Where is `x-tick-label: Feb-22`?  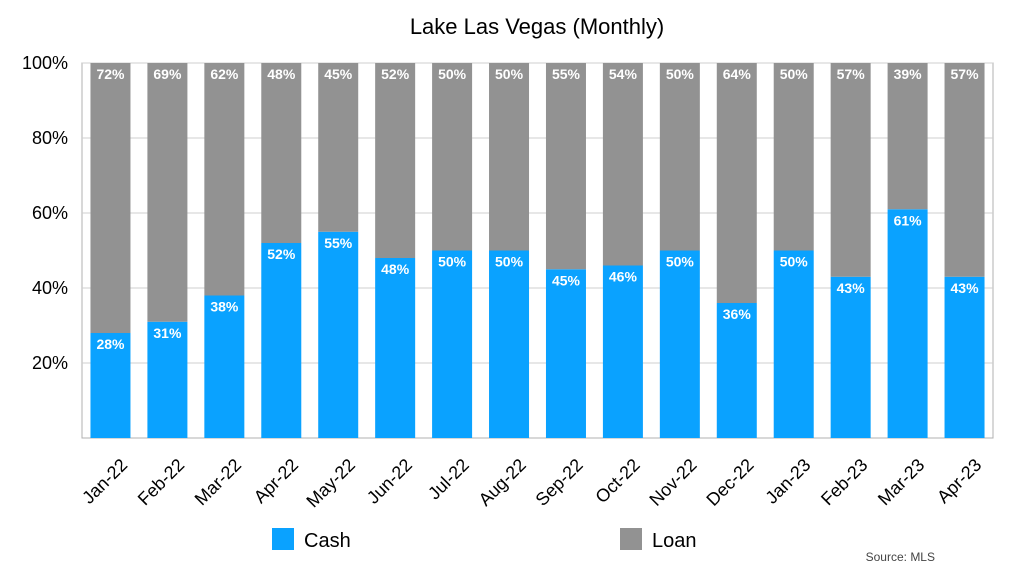
x-tick-label: Feb-22 is located at coordinates (161, 482).